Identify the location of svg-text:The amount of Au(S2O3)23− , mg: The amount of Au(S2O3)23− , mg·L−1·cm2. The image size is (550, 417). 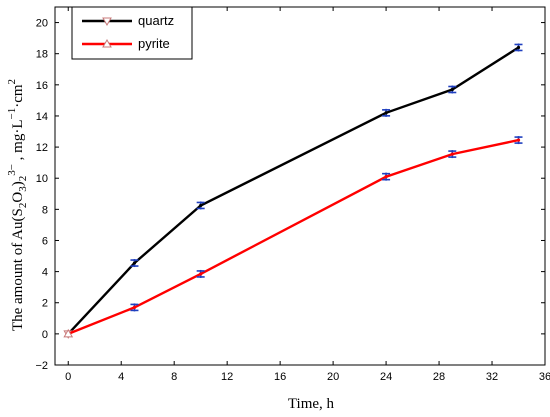
(17, 205).